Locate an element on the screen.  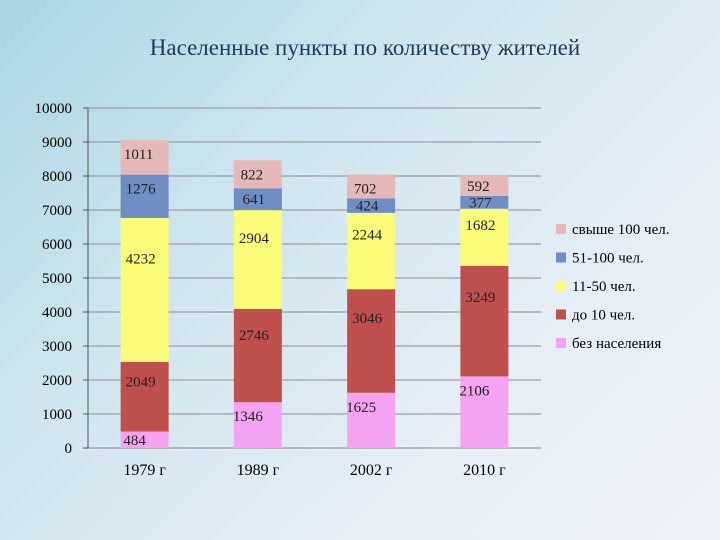
data-label: 1346 is located at coordinates (248, 417).